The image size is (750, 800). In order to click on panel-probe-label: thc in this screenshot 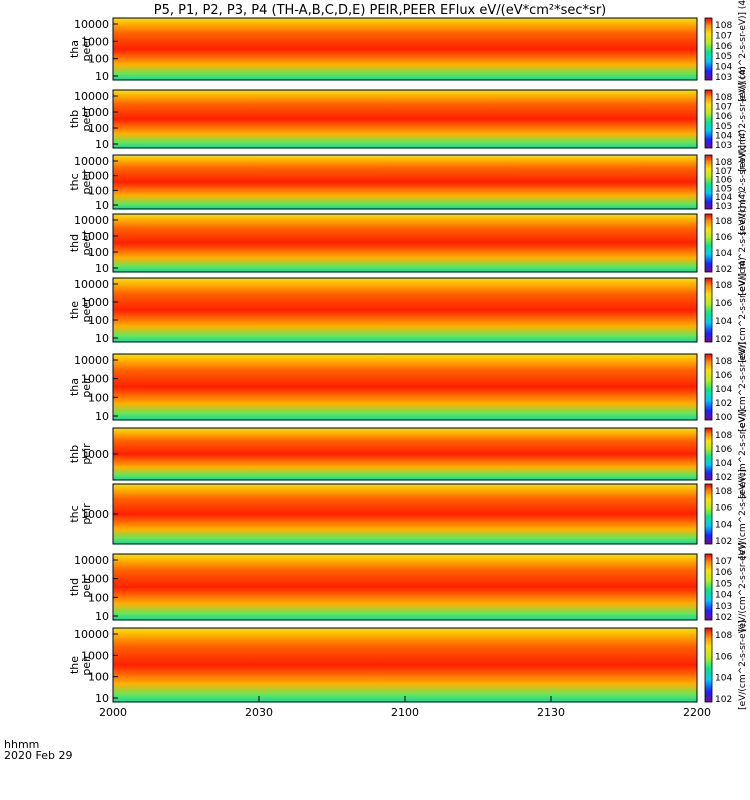, I will do `click(74, 513)`.